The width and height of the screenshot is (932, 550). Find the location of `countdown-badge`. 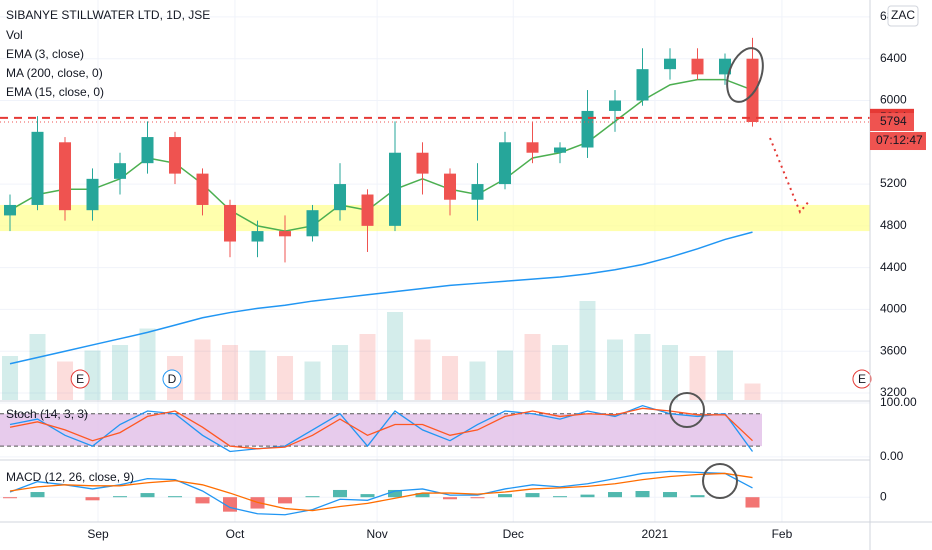

countdown-badge is located at coordinates (898, 141).